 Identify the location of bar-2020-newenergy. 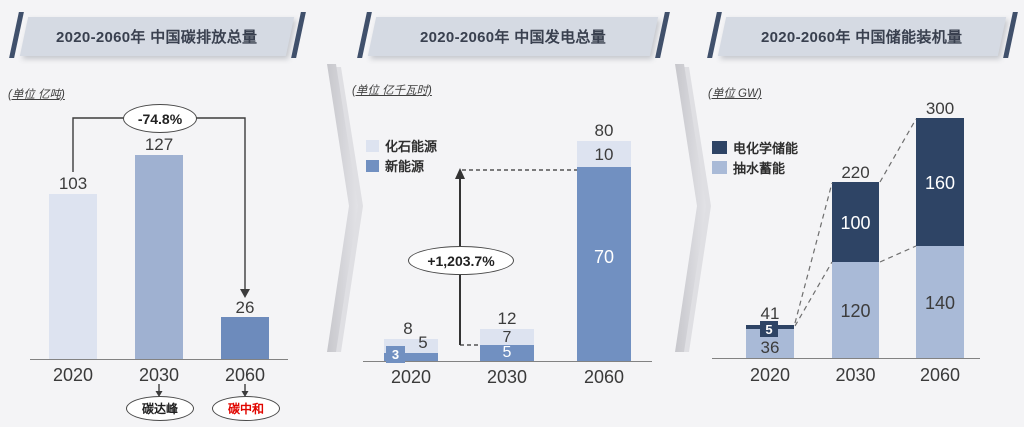
(411, 357).